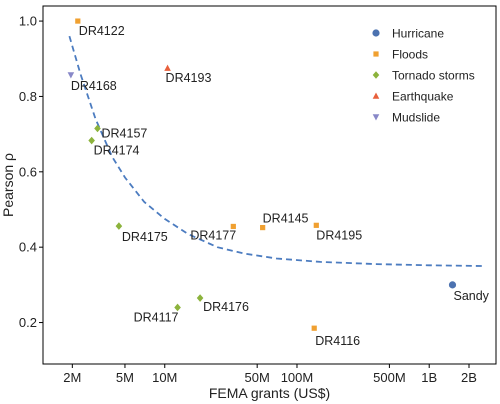 This screenshot has height=404, width=500. Describe the element at coordinates (471, 296) in the screenshot. I see `point-label: Sandy` at that location.